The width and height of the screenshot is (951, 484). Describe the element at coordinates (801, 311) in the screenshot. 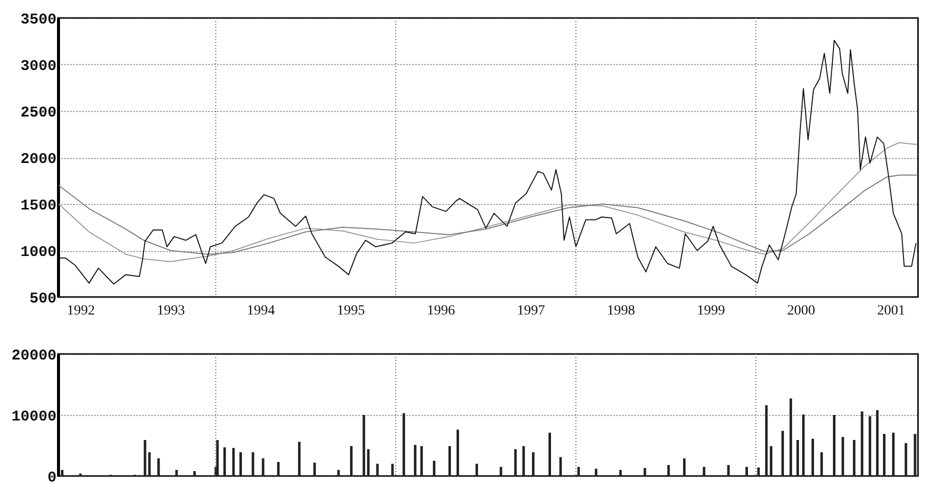

I see `x-tick-label: 2000` at that location.